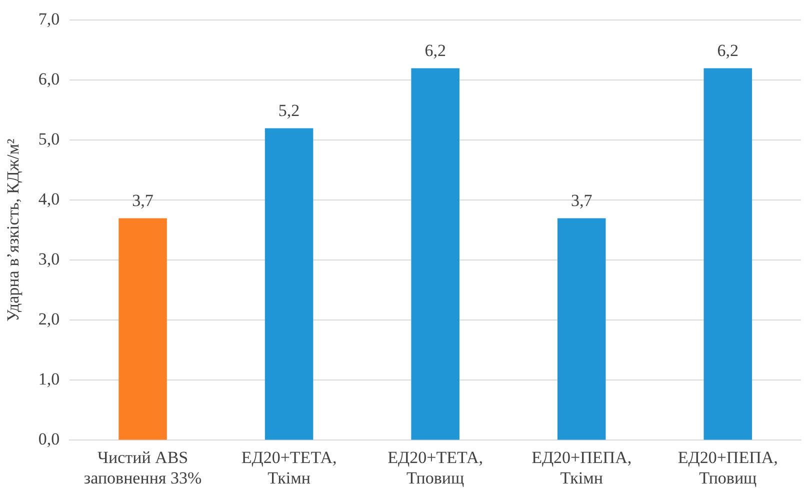 This screenshot has width=809, height=497. What do you see at coordinates (49, 439) in the screenshot?
I see `y-tick-label: 0,0` at bounding box center [49, 439].